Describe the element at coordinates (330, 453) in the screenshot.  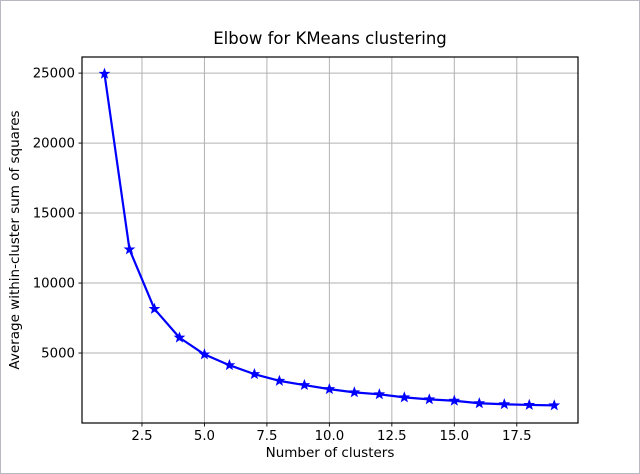
I see `x-axis-label: Number of clusters` at that location.